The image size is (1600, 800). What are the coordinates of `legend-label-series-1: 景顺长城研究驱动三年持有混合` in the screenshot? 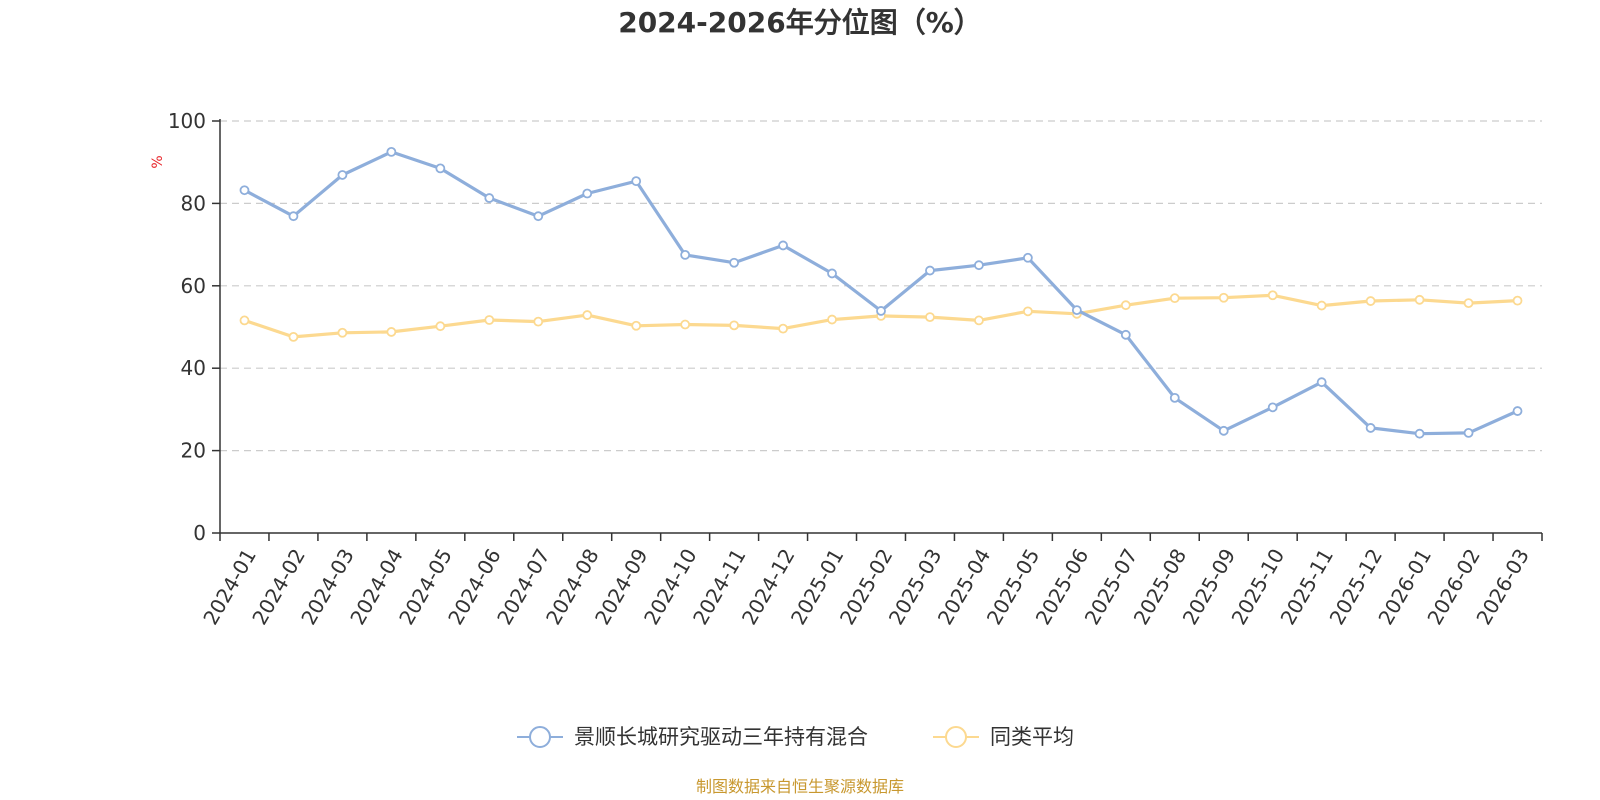 It's located at (721, 737).